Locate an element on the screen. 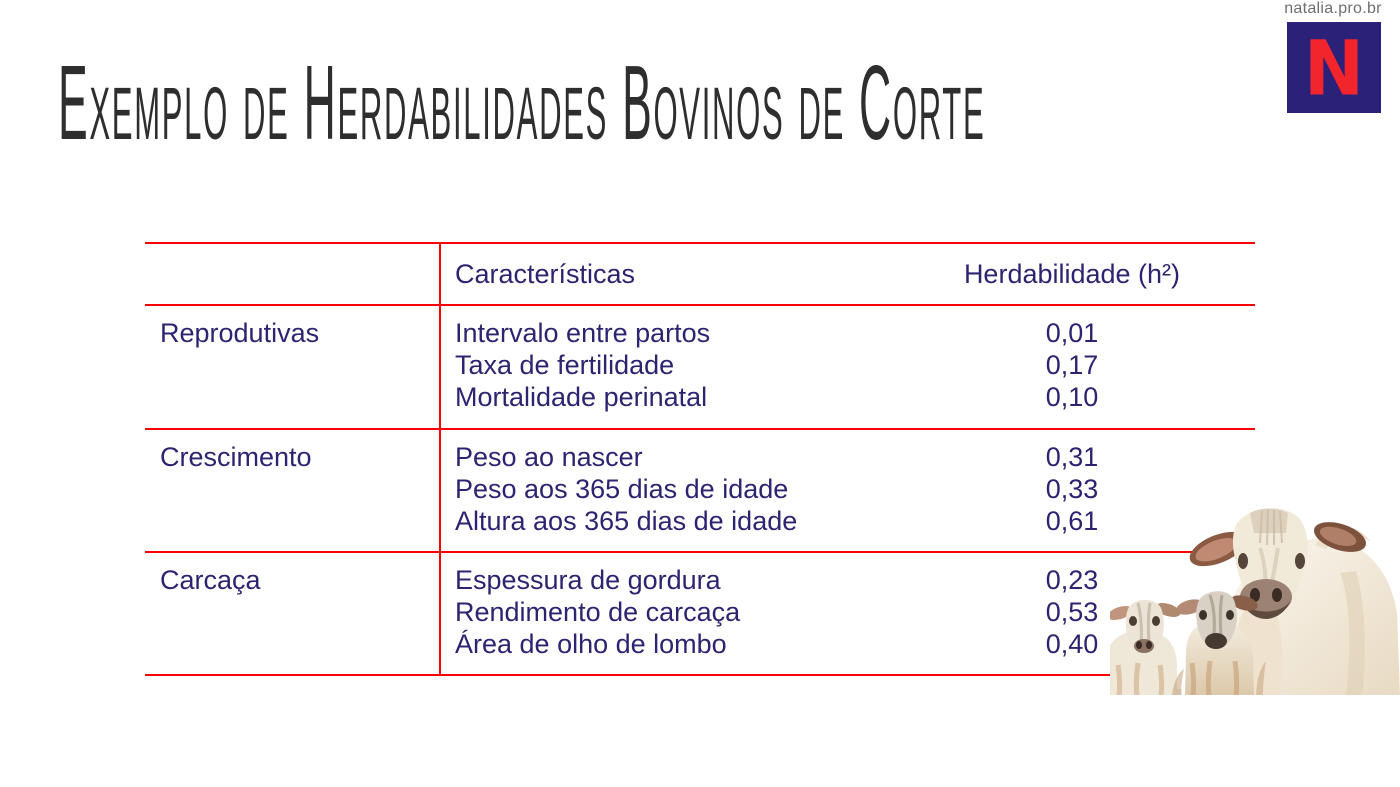  site-url-label: natalia.pro.br is located at coordinates (1333, 8).